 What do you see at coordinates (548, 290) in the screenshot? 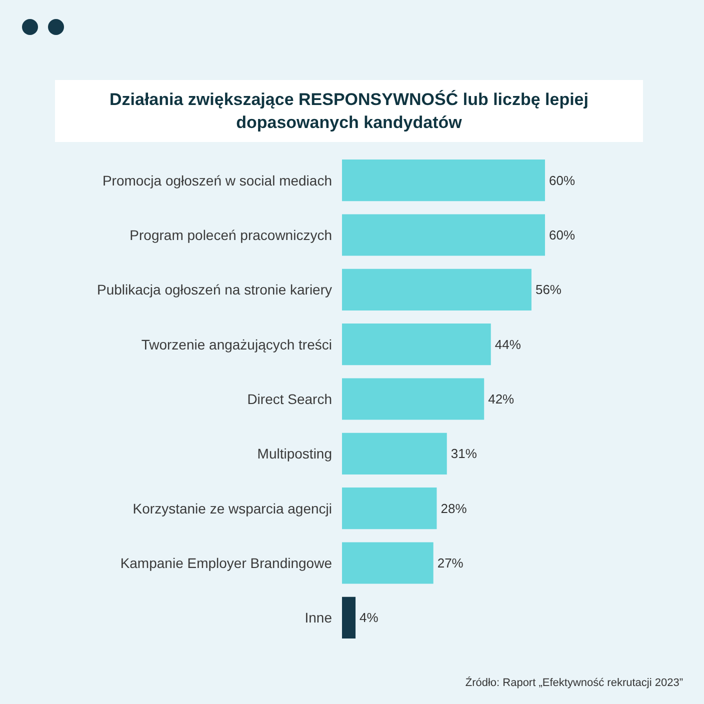
I see `data-label: 56%` at bounding box center [548, 290].